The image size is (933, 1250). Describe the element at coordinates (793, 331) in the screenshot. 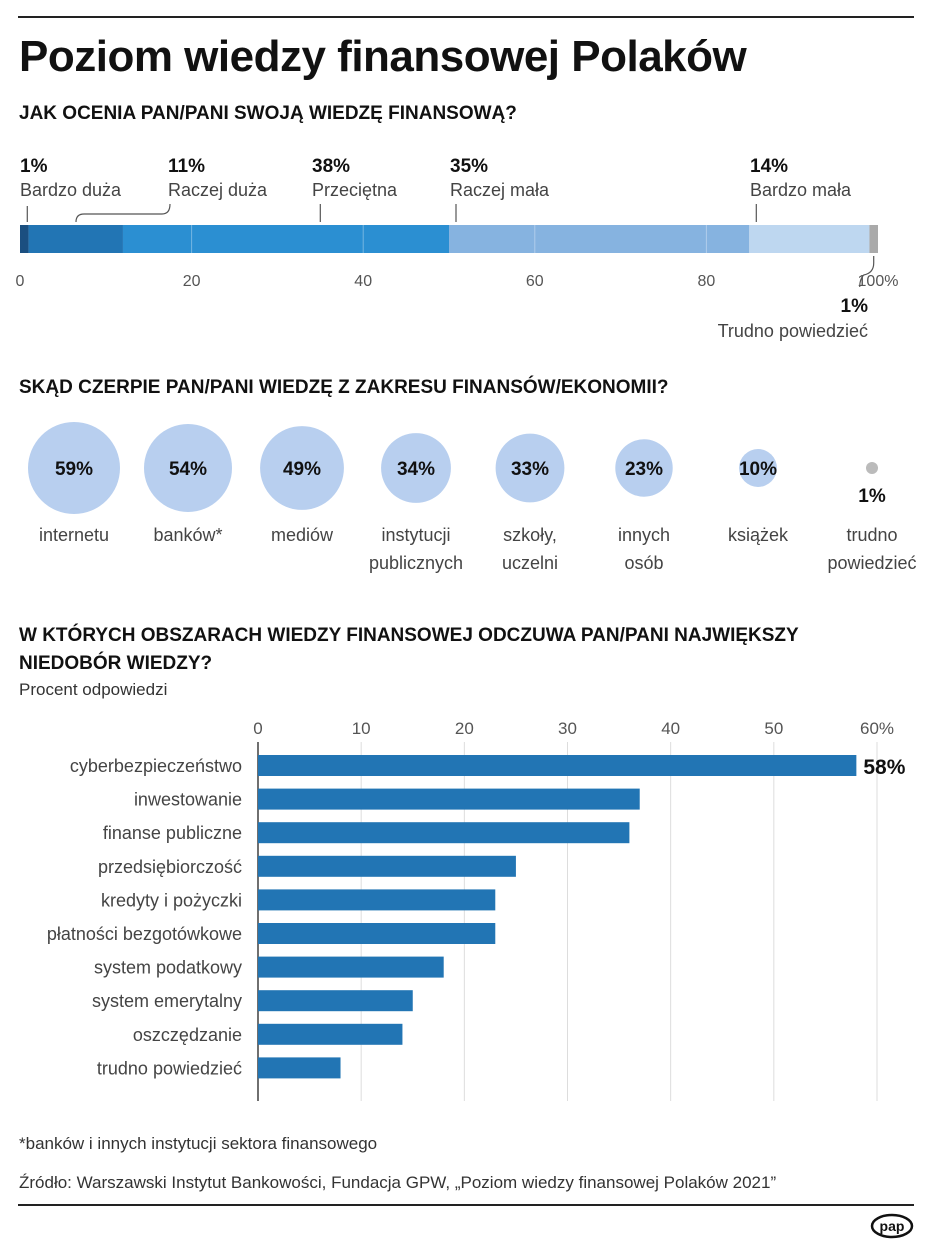

I see `rating-label-5: Trudno powiedzieć` at that location.